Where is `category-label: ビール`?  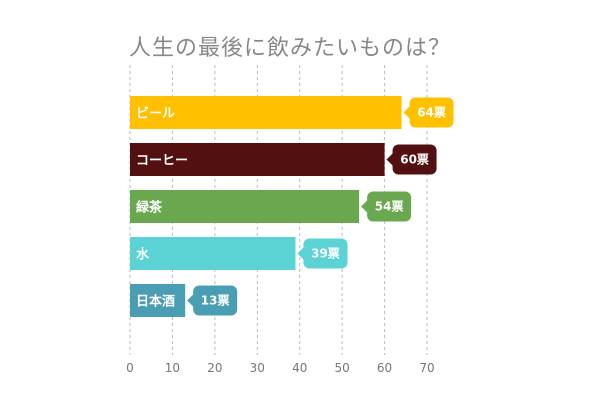 category-label: ビール is located at coordinates (155, 114).